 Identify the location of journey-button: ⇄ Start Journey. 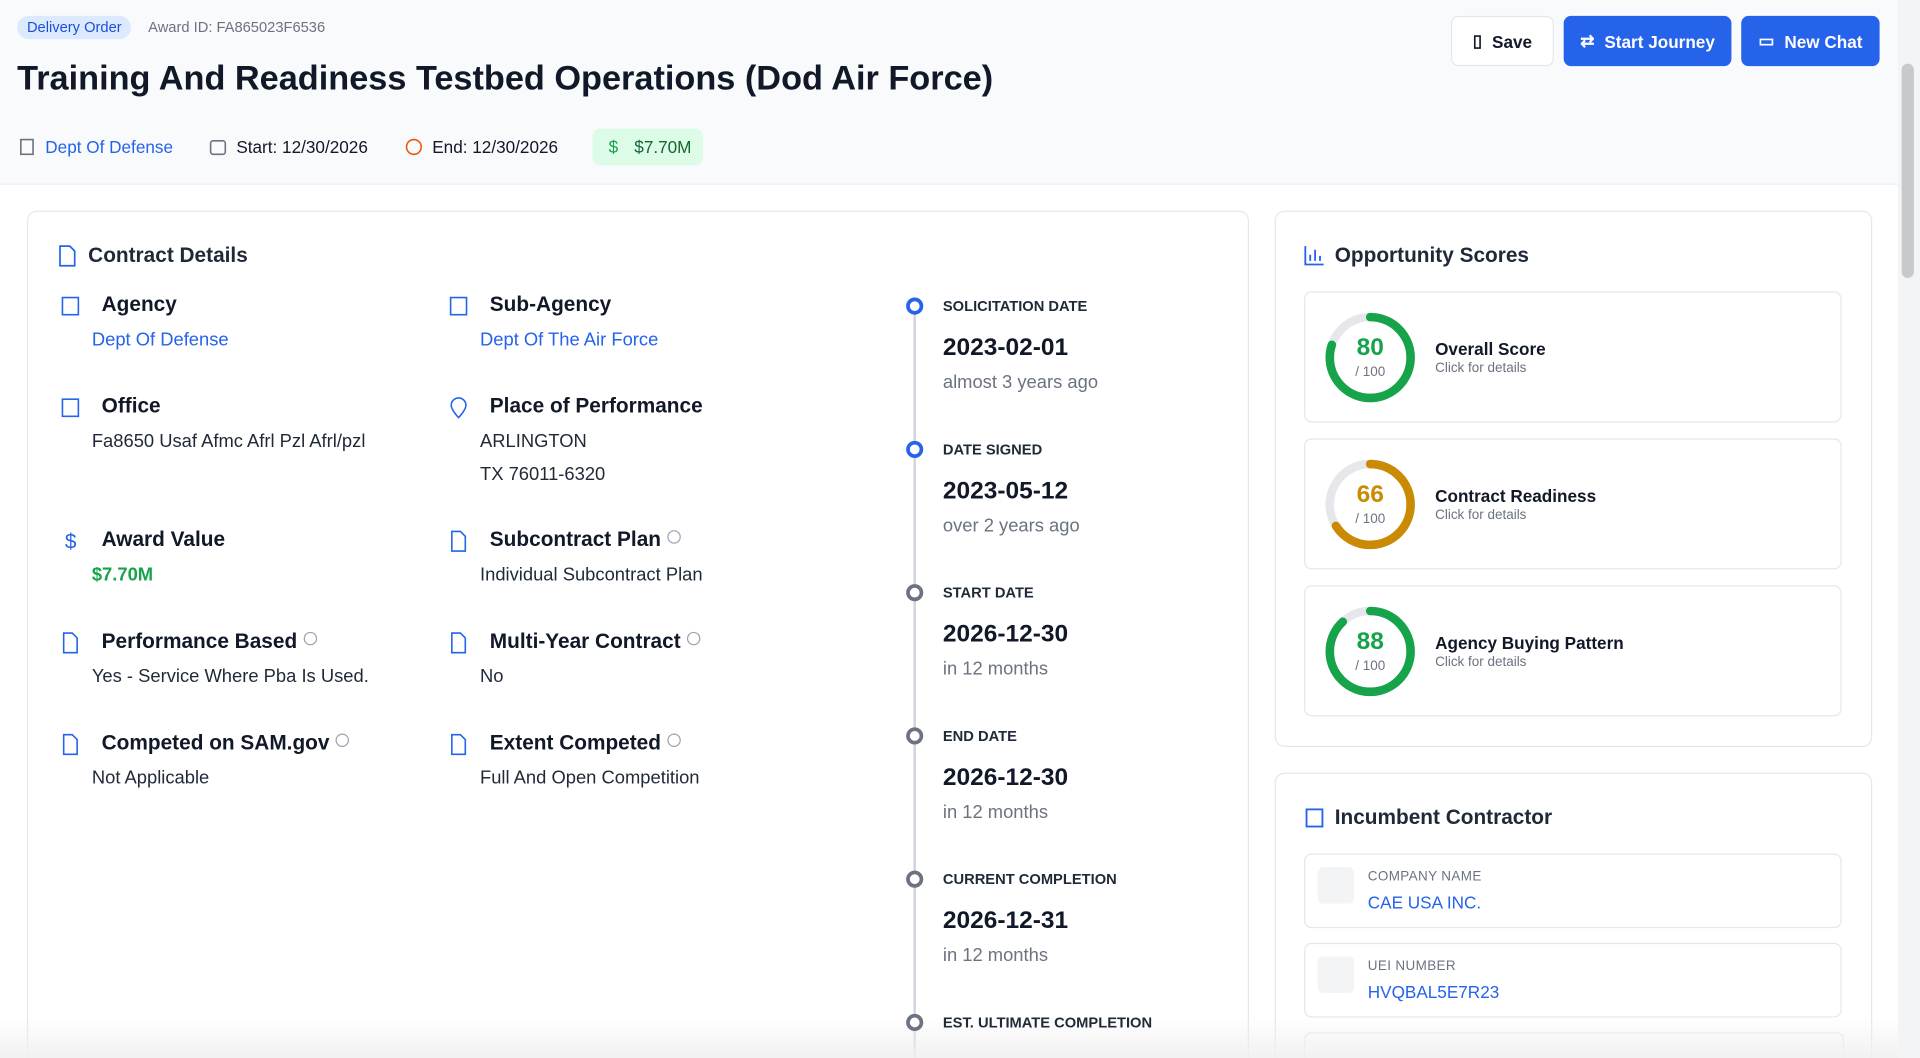
(1647, 41).